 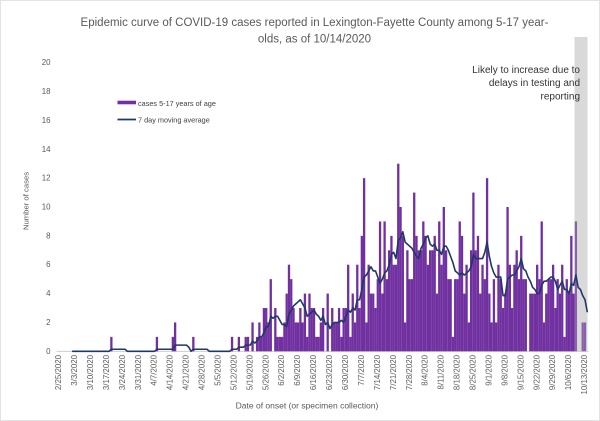 I want to click on svg-text: 4, so click(x=48, y=293).